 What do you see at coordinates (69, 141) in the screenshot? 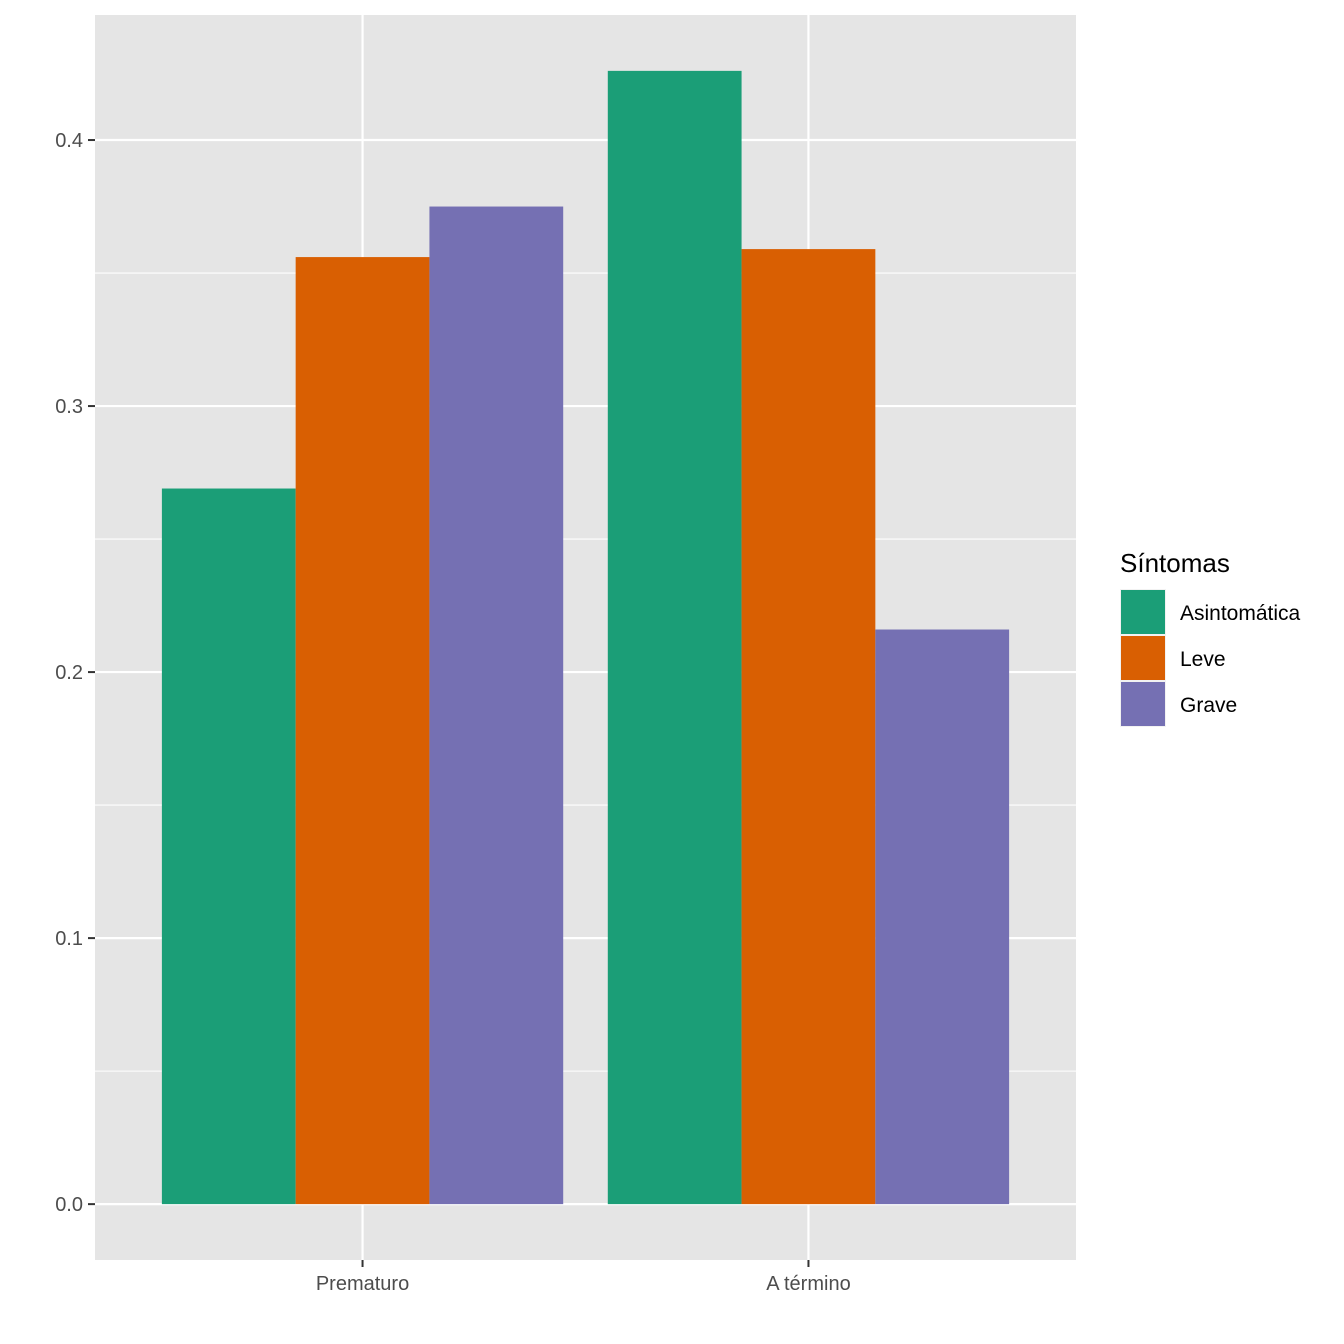
I see `y-tick-label: 0.4` at bounding box center [69, 141].